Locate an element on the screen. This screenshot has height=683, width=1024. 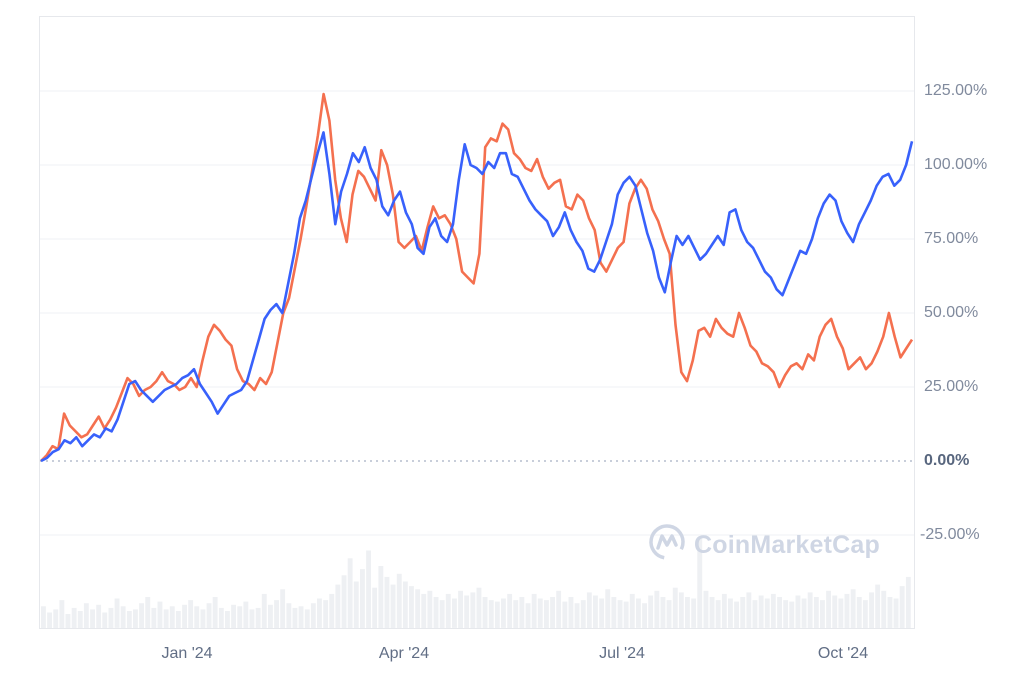
coinmarketcap-logo-icon is located at coordinates (667, 545).